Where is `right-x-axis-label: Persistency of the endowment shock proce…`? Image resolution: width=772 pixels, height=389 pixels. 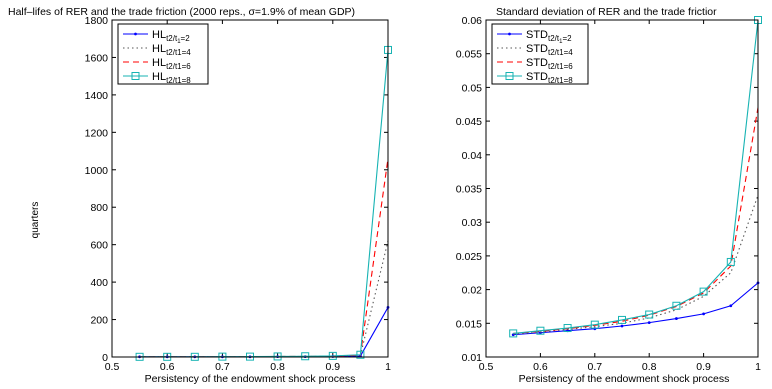
right-x-axis-label: Persistency of the endowment shock proce… is located at coordinates (624, 379).